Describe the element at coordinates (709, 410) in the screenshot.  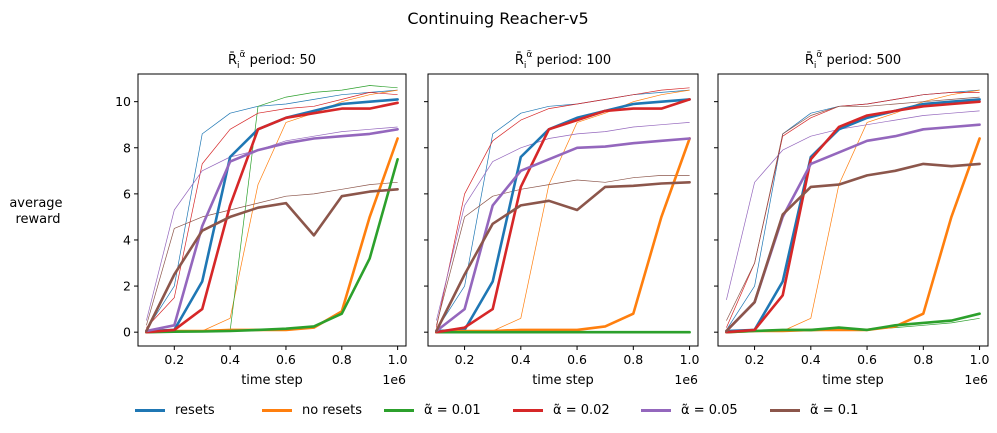
I see `legend-label: α̃ = 0.05` at that location.